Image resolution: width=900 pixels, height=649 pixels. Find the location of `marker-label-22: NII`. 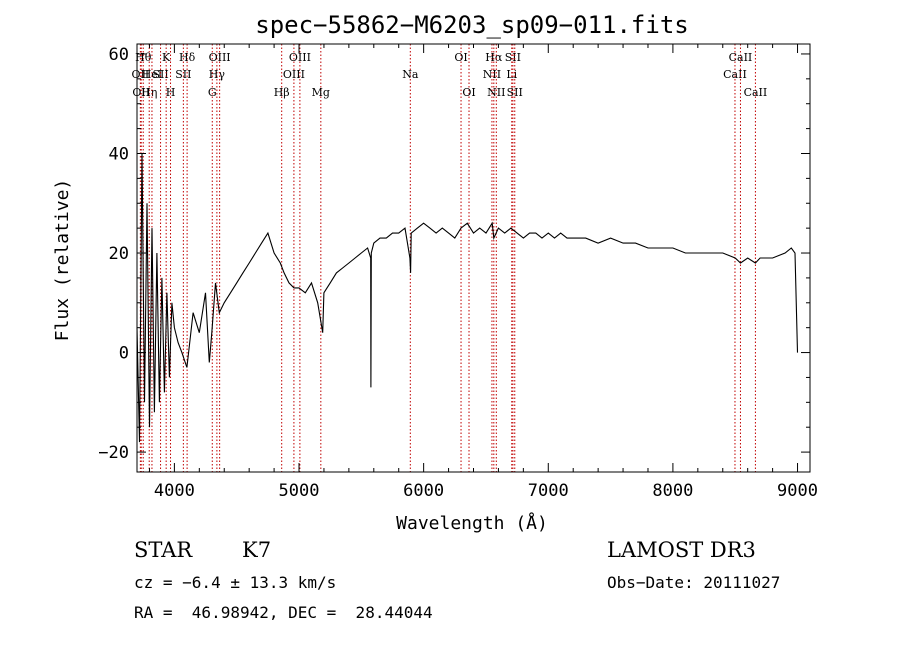

marker-label-22: NII is located at coordinates (496, 92).